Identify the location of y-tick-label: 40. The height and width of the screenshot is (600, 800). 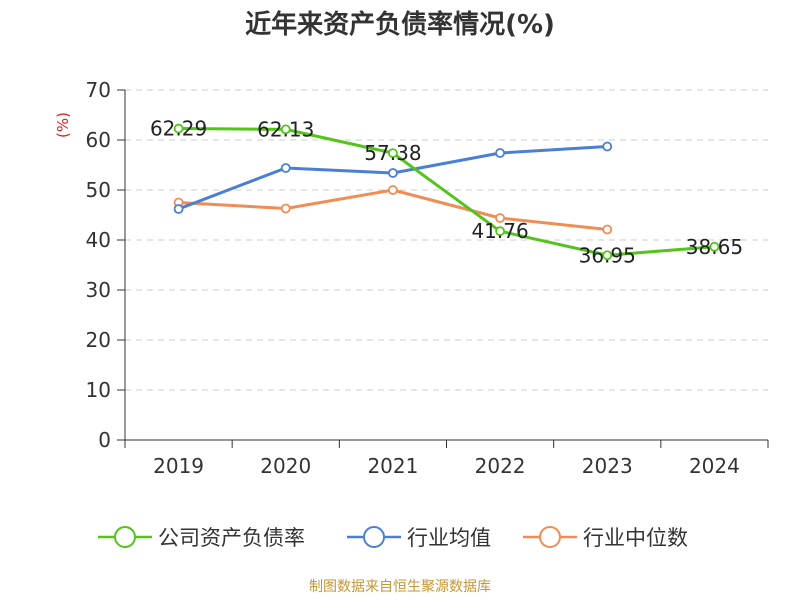
(98, 240).